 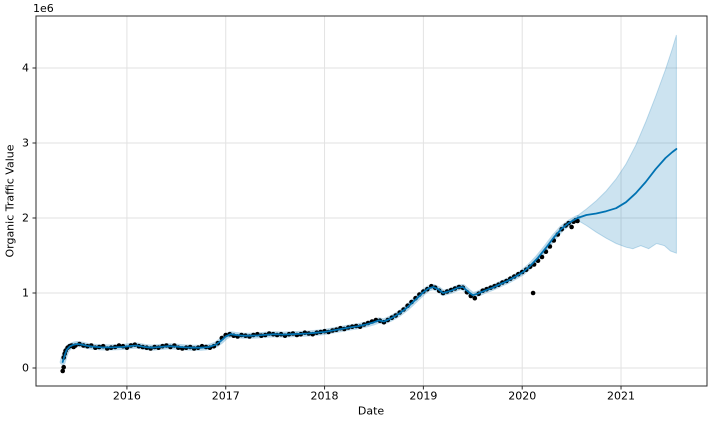 What do you see at coordinates (522, 396) in the screenshot?
I see `x-tick-label: 2020` at bounding box center [522, 396].